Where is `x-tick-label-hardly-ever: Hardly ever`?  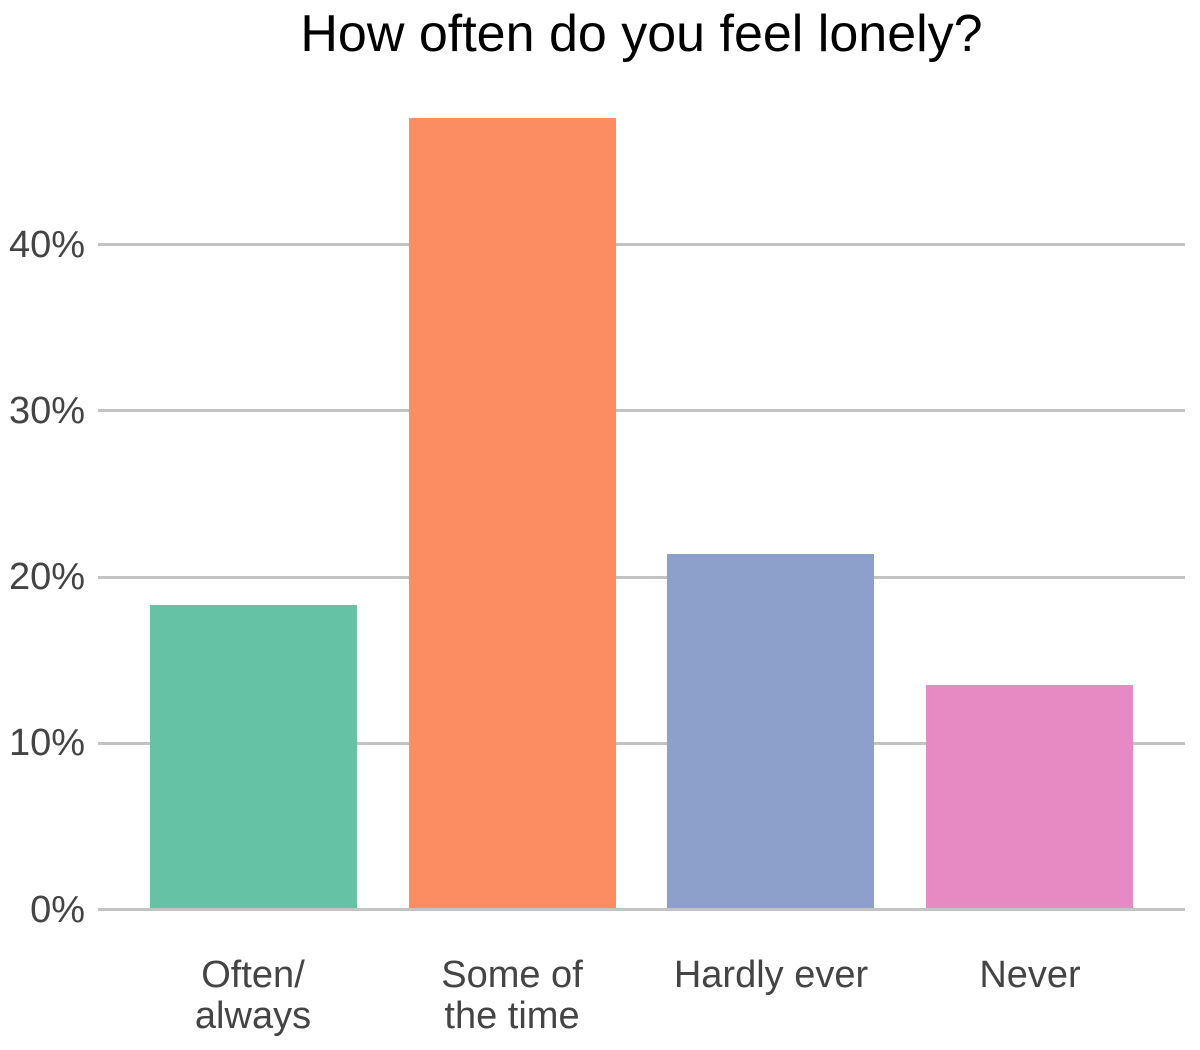 x-tick-label-hardly-ever: Hardly ever is located at coordinates (771, 975).